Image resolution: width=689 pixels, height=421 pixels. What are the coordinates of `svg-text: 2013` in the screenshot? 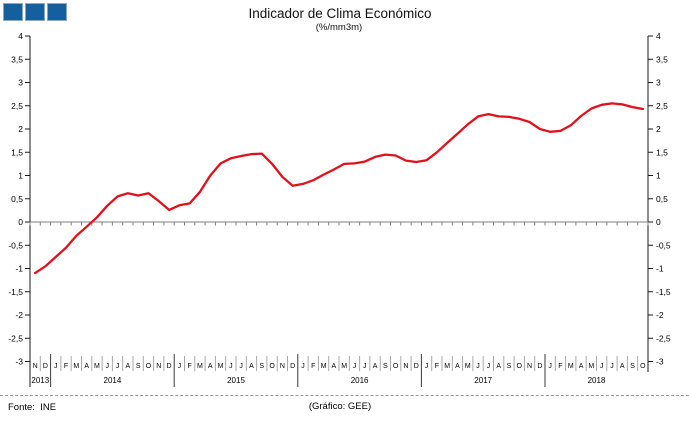 It's located at (40, 380).